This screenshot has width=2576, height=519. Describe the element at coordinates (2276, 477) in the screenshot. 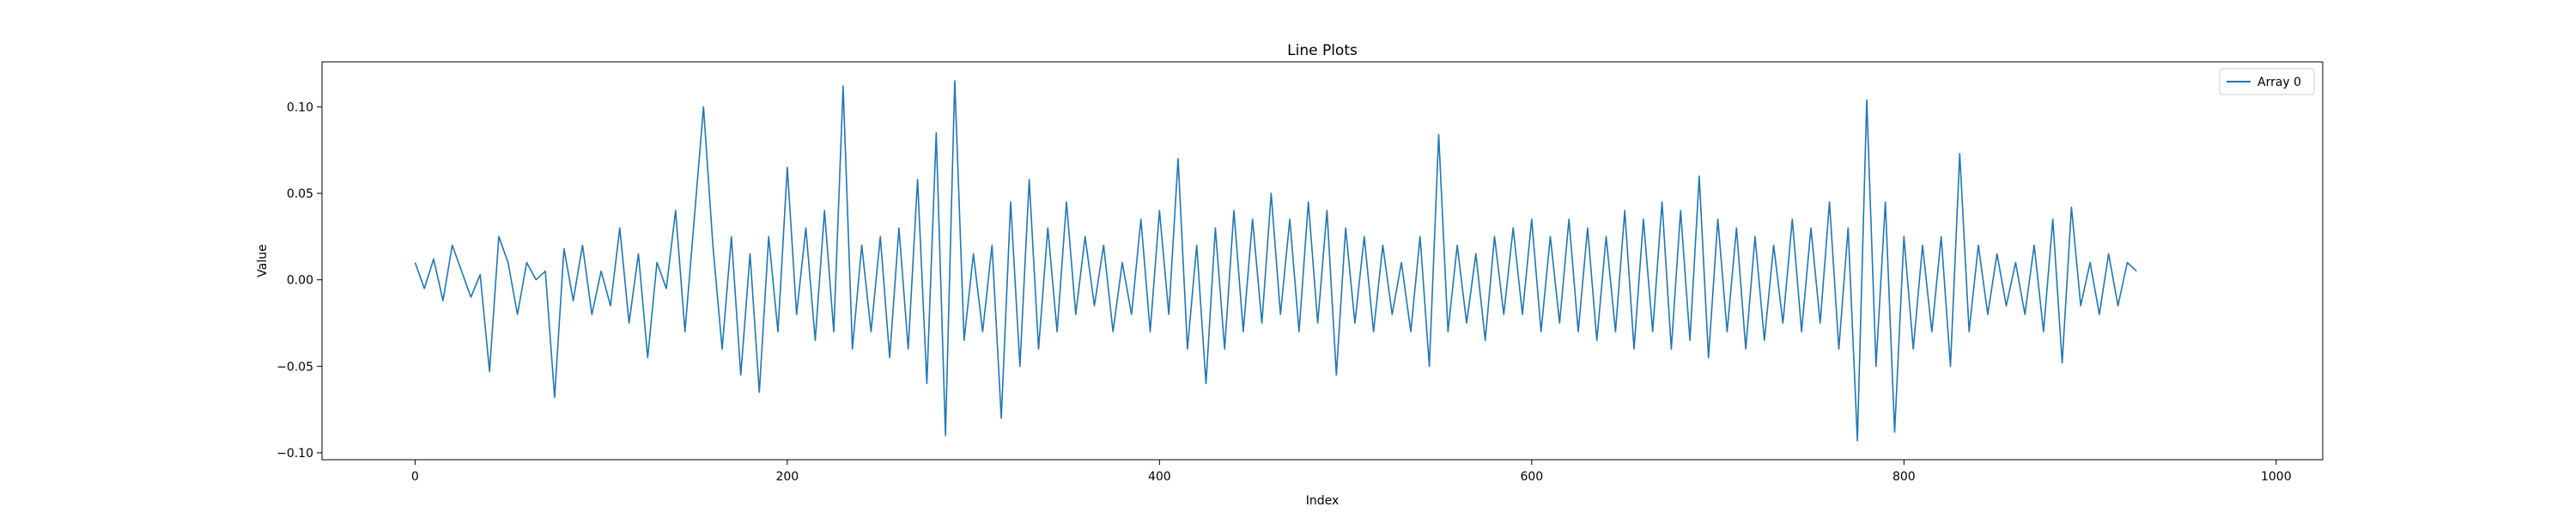

I see `x-tick-label: 1000` at that location.